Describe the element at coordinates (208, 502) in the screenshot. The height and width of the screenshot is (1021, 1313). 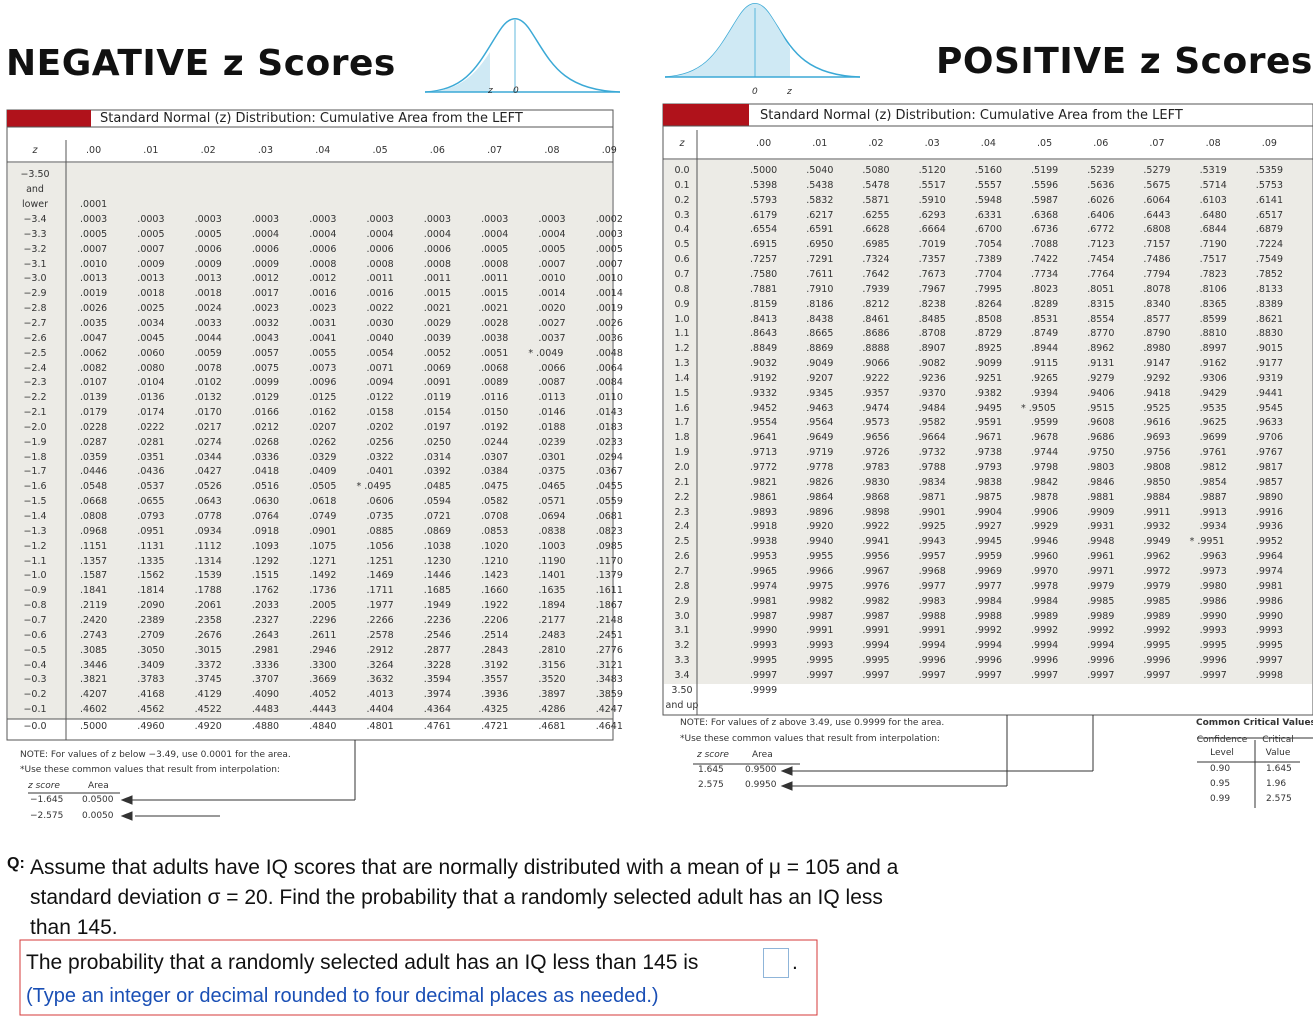
I see `cell: .0643` at that location.